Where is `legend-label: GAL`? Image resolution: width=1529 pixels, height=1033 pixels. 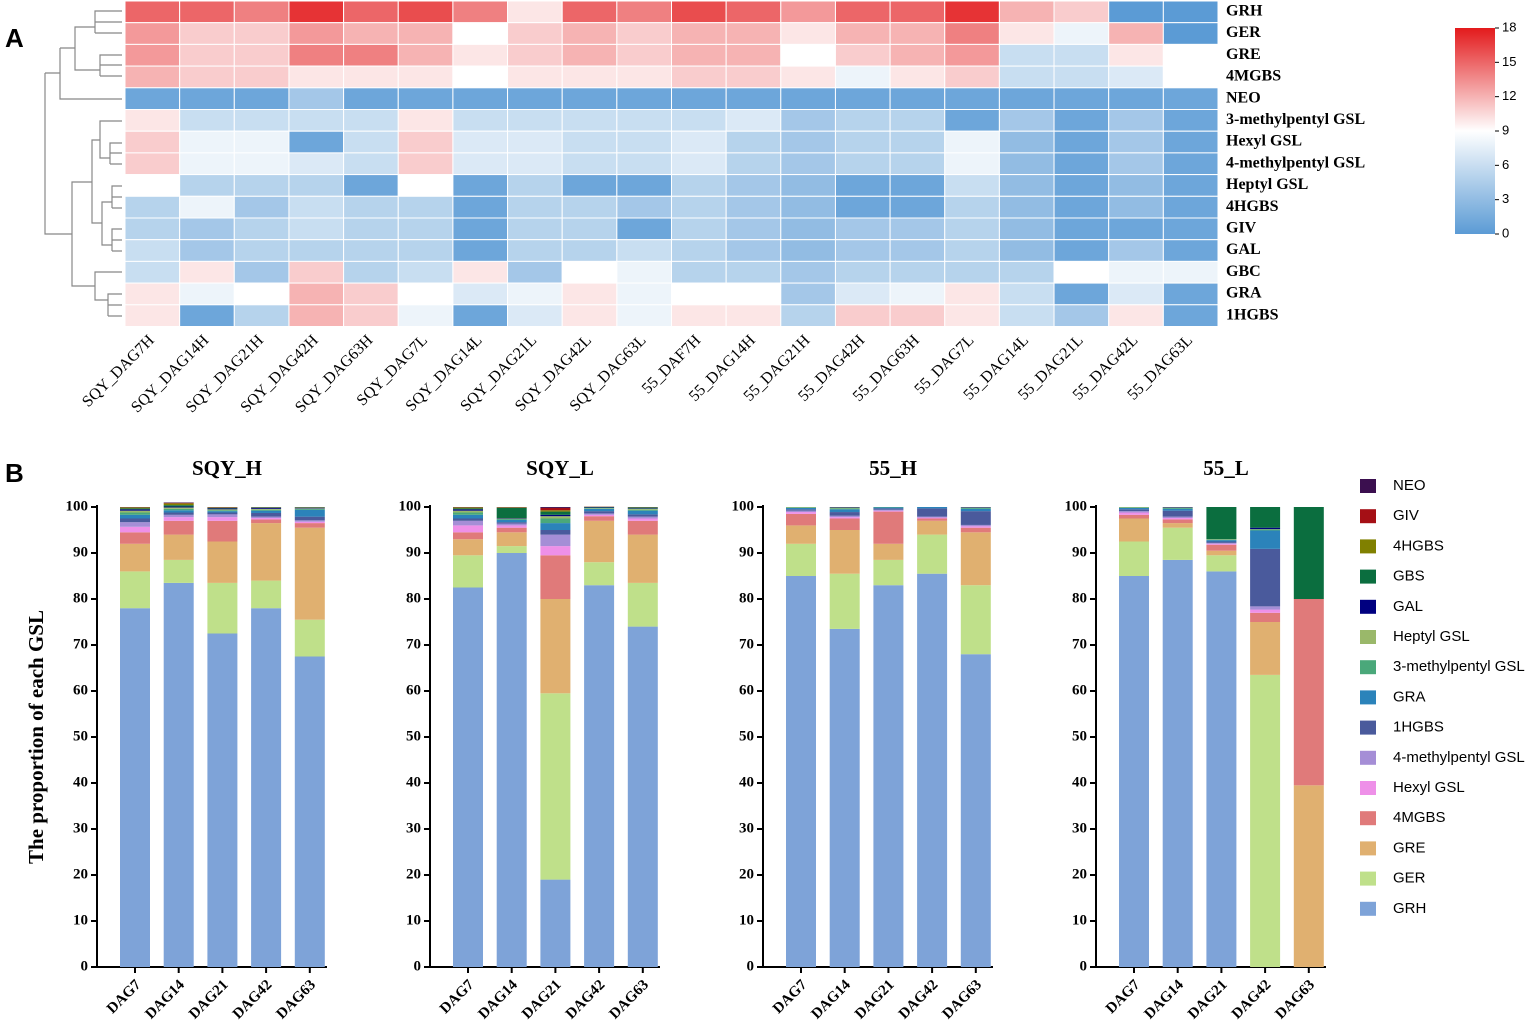 legend-label: GAL is located at coordinates (1408, 606).